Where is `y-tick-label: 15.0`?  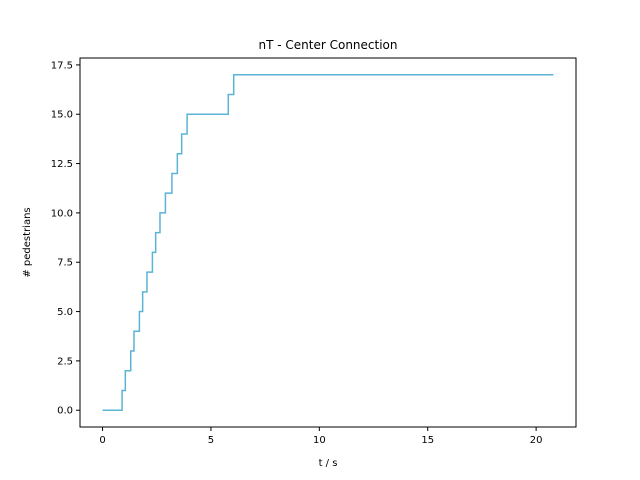
y-tick-label: 15.0 is located at coordinates (62, 115).